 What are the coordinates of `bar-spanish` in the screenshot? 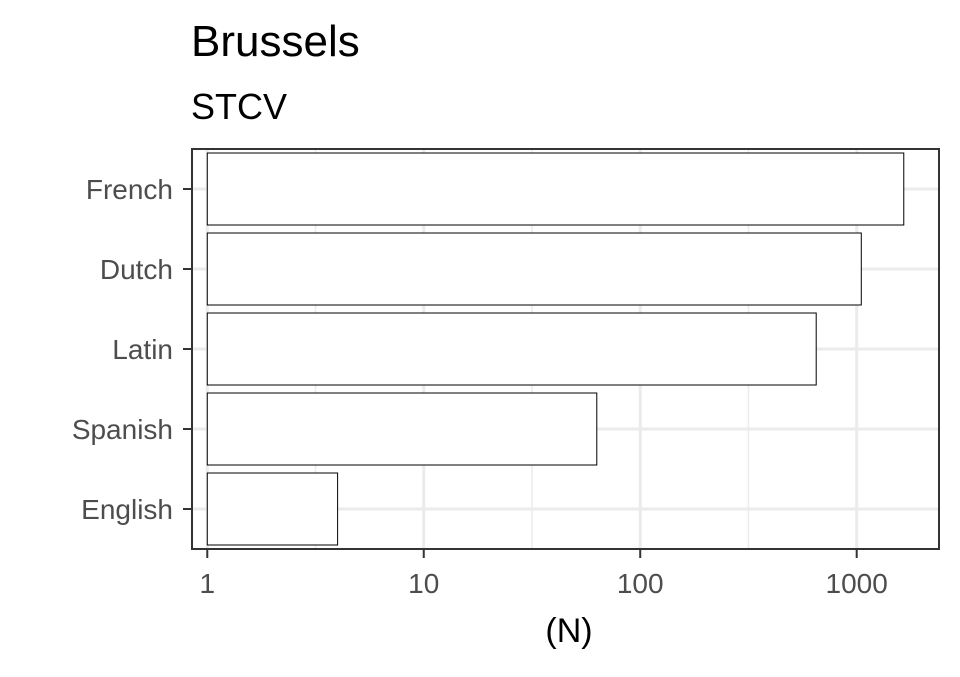 It's located at (402, 429).